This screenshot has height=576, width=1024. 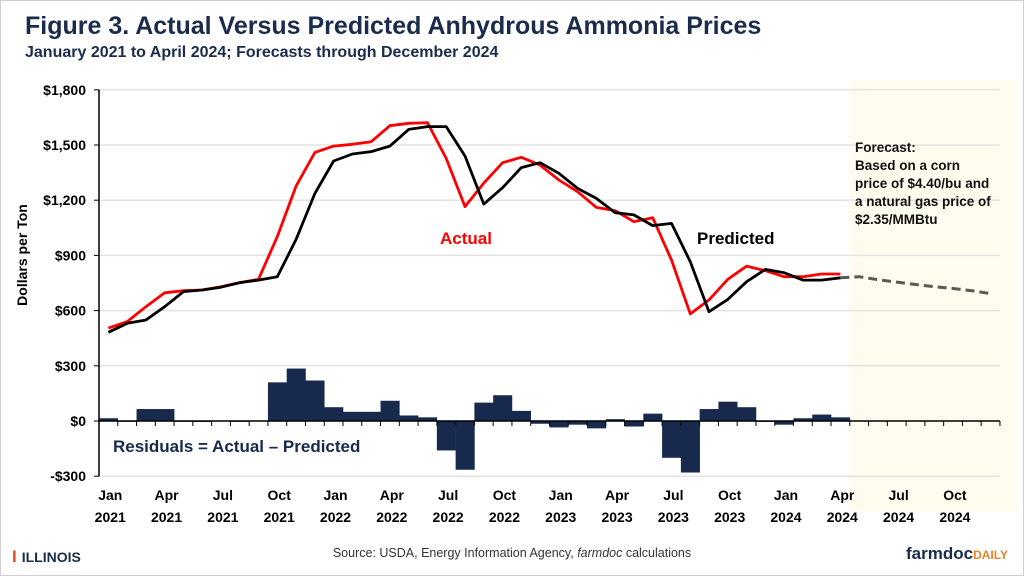 What do you see at coordinates (64, 200) in the screenshot?
I see `y-tick-label: $1,200` at bounding box center [64, 200].